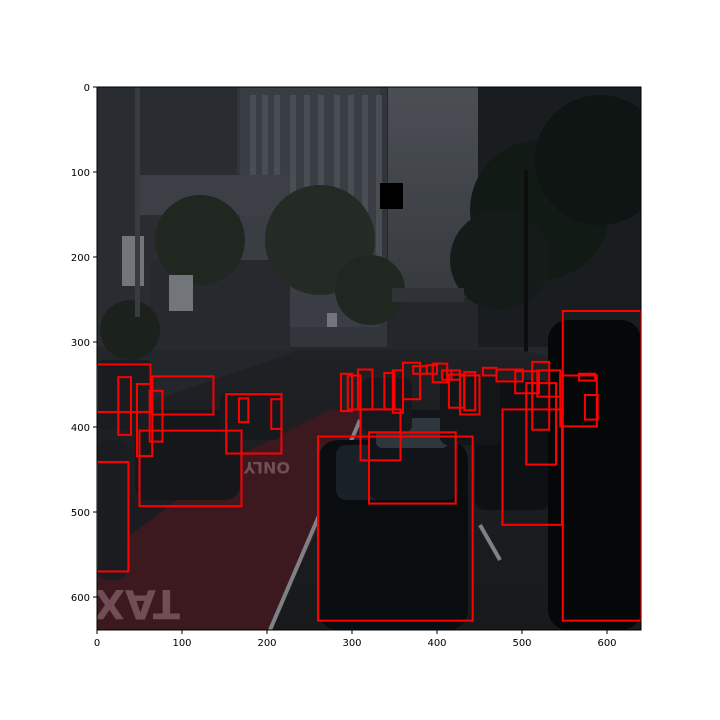  Describe the element at coordinates (80, 173) in the screenshot. I see `y-tick-label: 100` at that location.